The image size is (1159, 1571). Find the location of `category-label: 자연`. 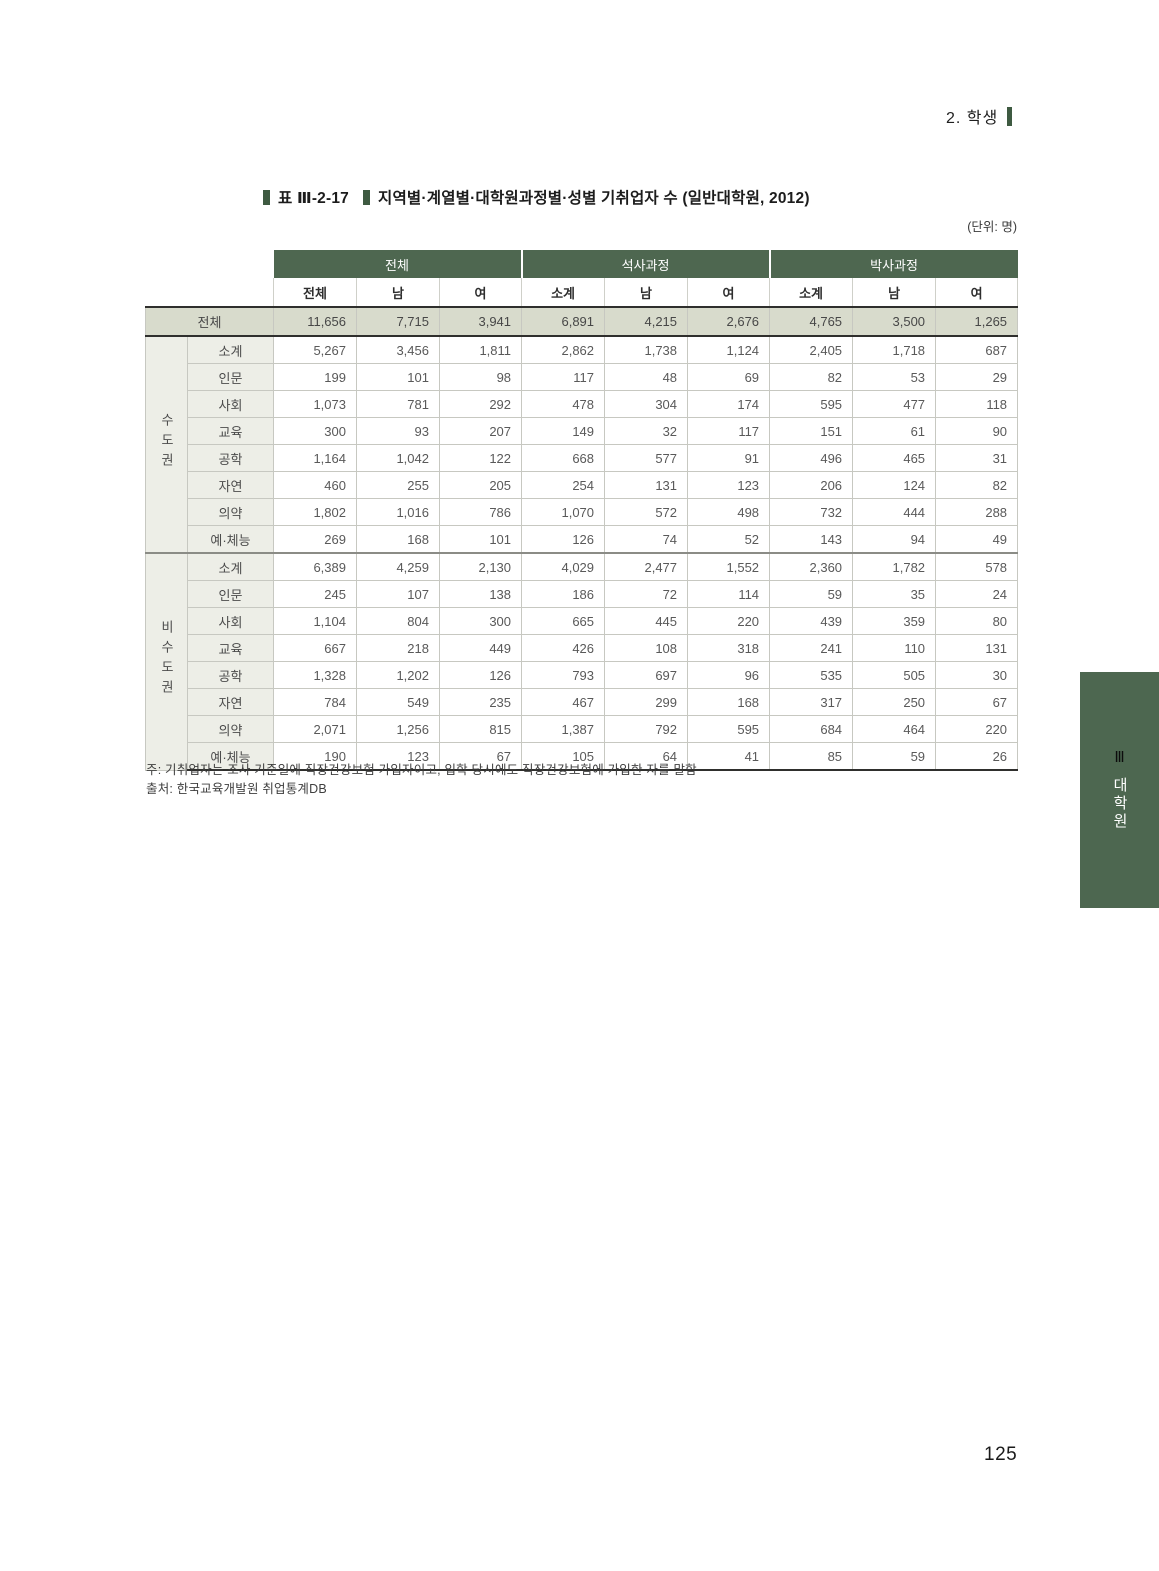

category-label: 자연 is located at coordinates (230, 702).